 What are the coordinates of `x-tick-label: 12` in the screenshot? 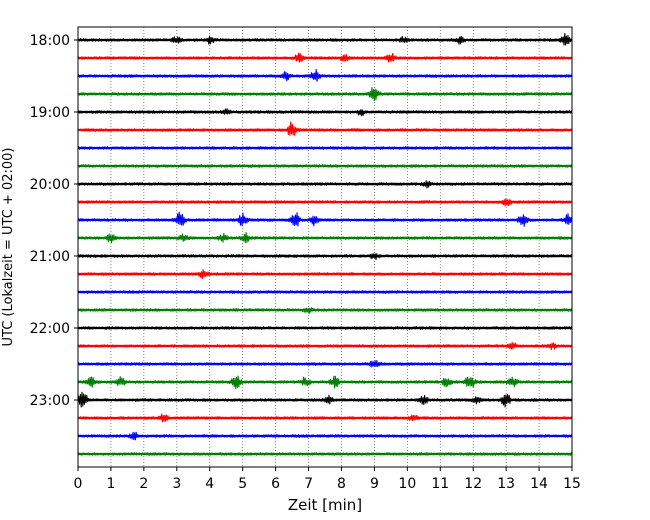 It's located at (473, 484).